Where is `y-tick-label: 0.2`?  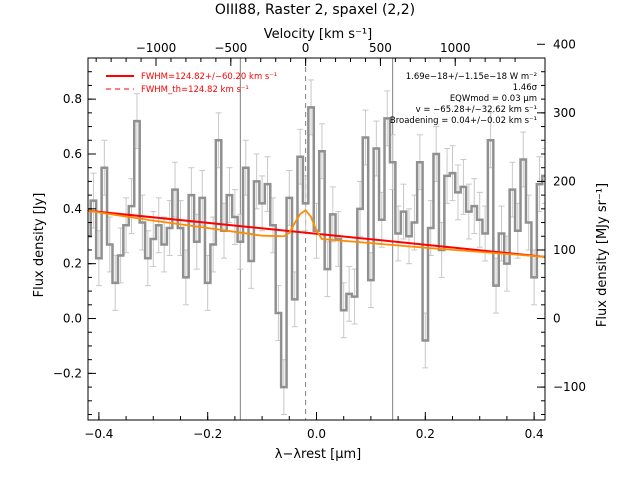
y-tick-label: 0.2 is located at coordinates (72, 264).